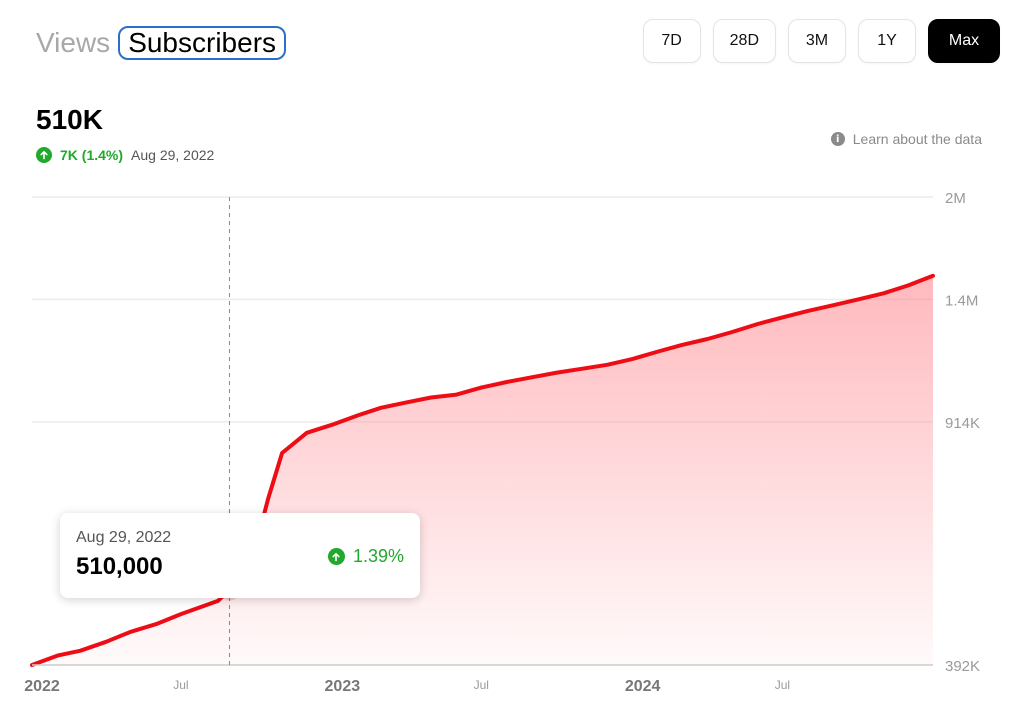  Describe the element at coordinates (917, 139) in the screenshot. I see `learn-about-data-label: Learn about the data` at that location.